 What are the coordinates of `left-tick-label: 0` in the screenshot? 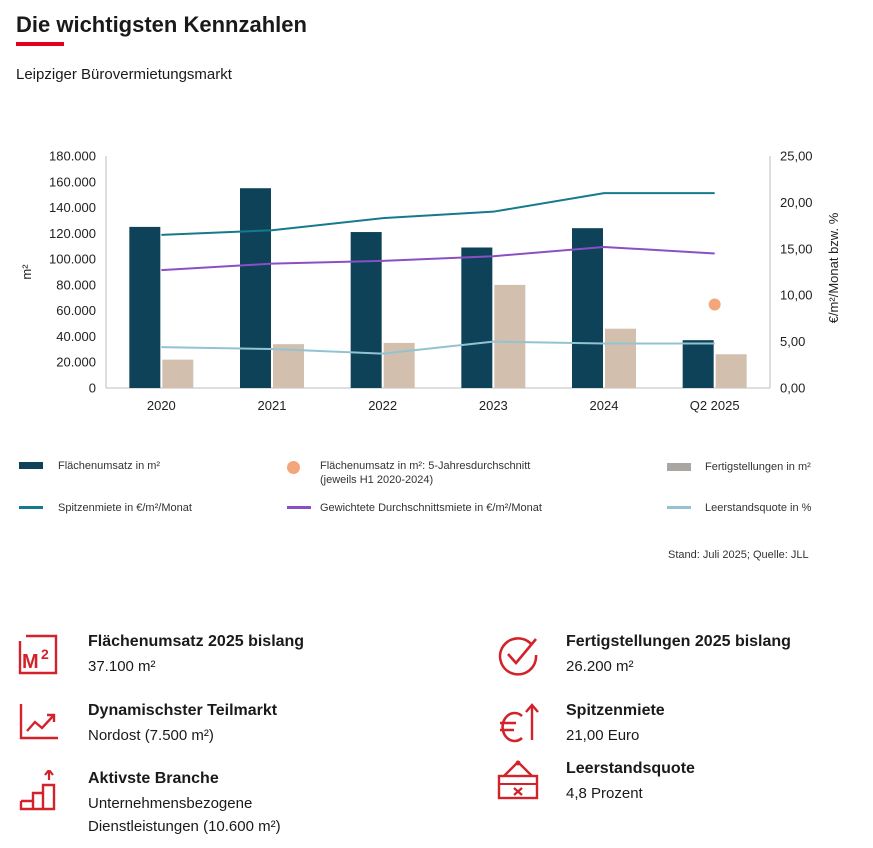 It's located at (92, 388).